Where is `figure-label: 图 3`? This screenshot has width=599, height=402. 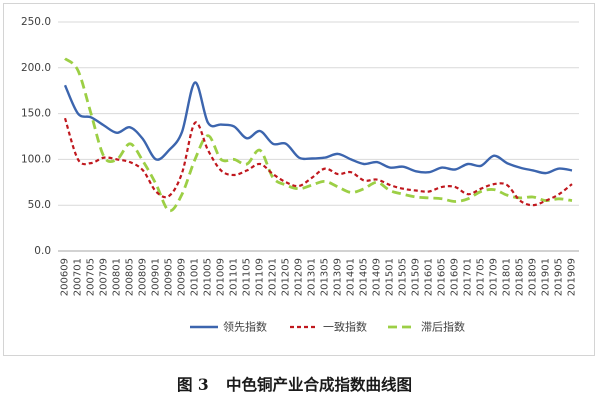 figure-label: 图 3 is located at coordinates (193, 384).